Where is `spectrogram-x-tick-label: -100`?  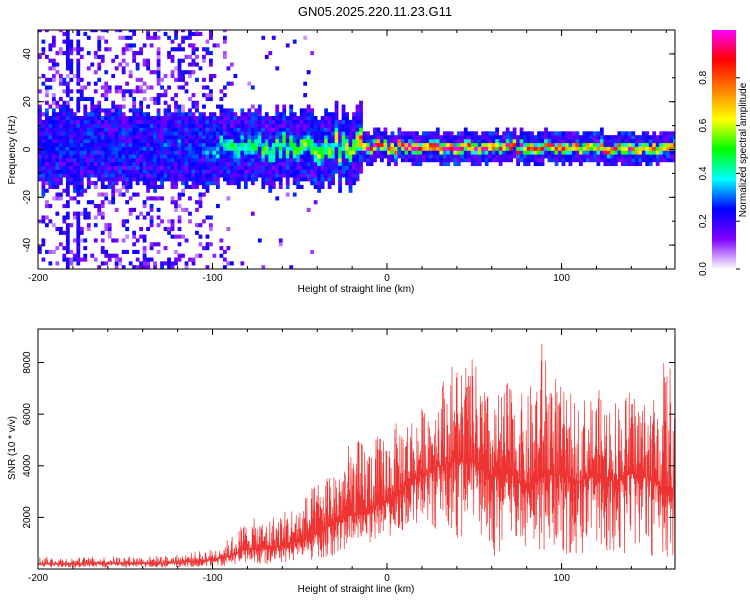 spectrogram-x-tick-label: -100 is located at coordinates (213, 278).